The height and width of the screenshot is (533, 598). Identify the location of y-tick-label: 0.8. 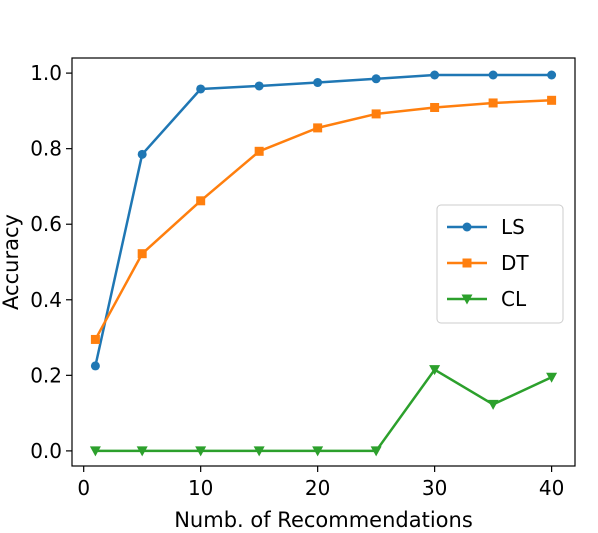
(46, 149).